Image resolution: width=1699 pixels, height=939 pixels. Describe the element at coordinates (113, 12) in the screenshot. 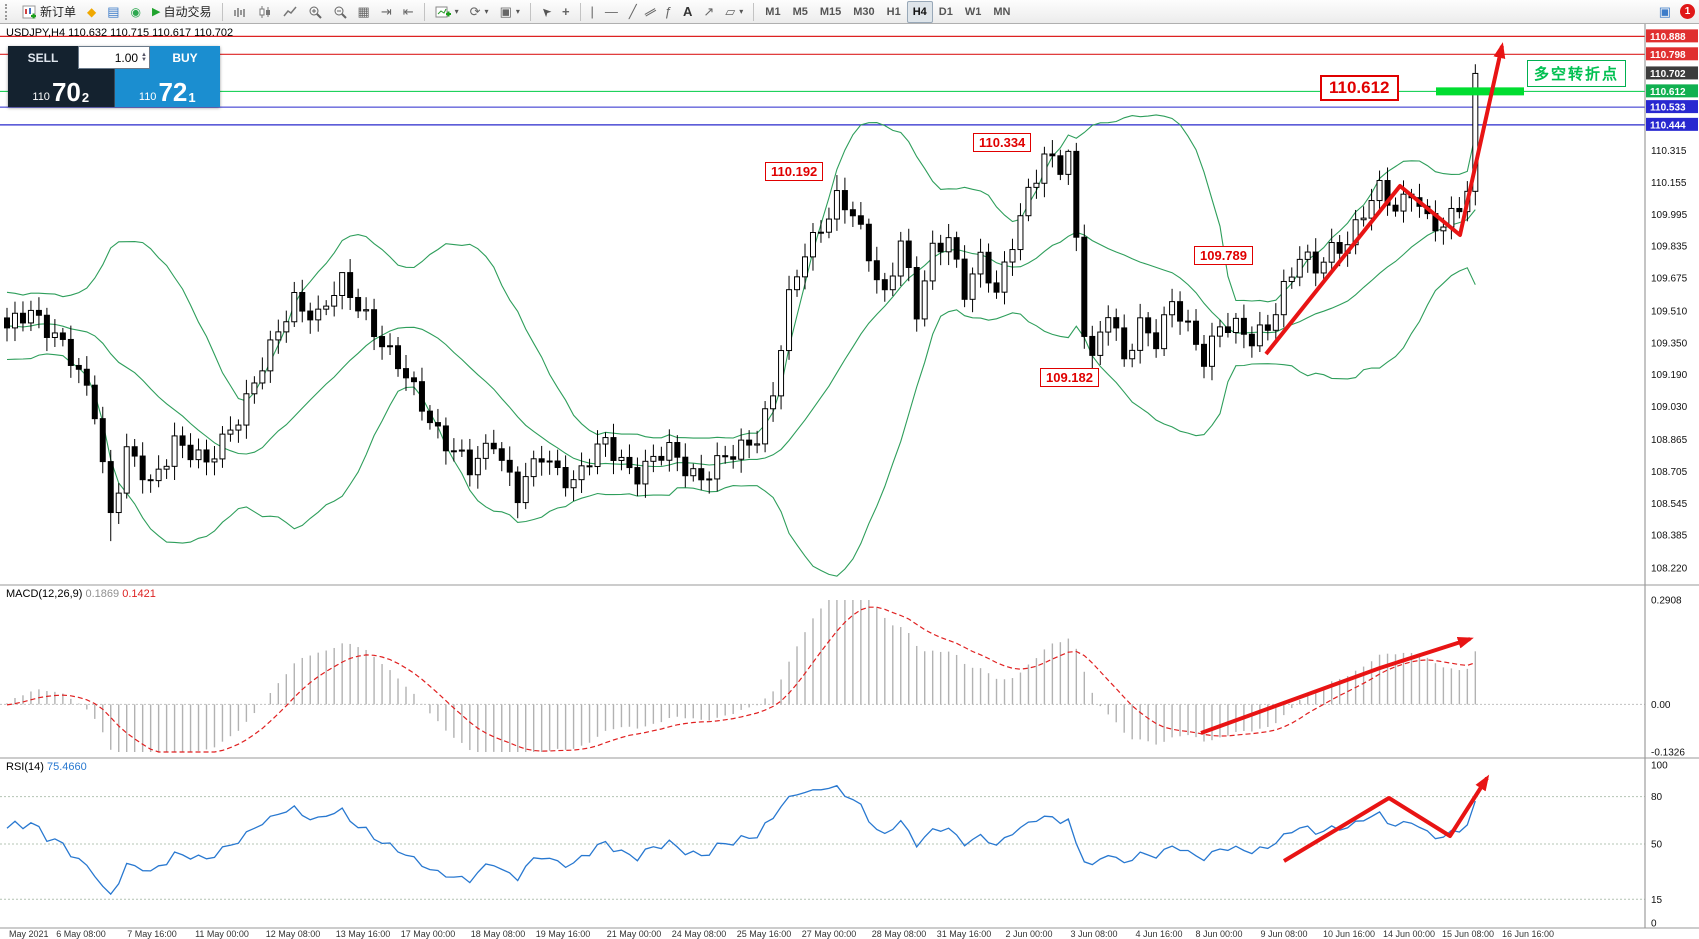

I see `data-window-button: ▤` at that location.